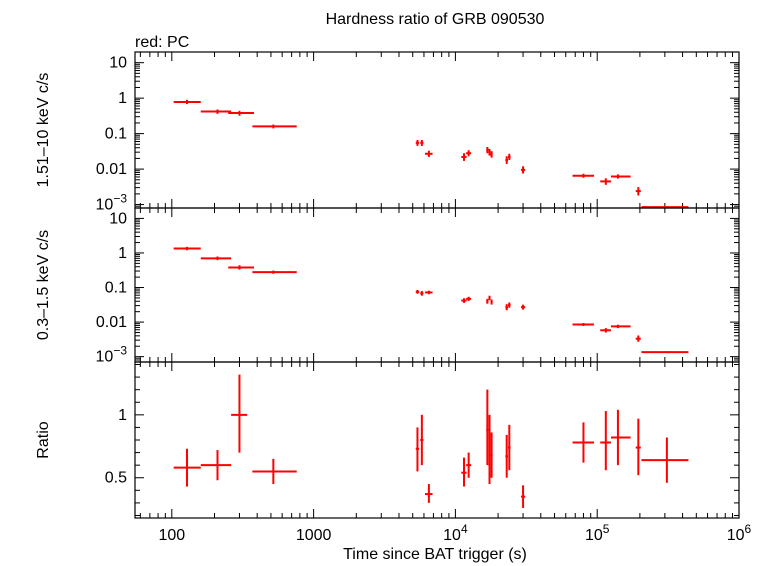  What do you see at coordinates (43, 439) in the screenshot?
I see `y-axis-label: Ratio` at bounding box center [43, 439].